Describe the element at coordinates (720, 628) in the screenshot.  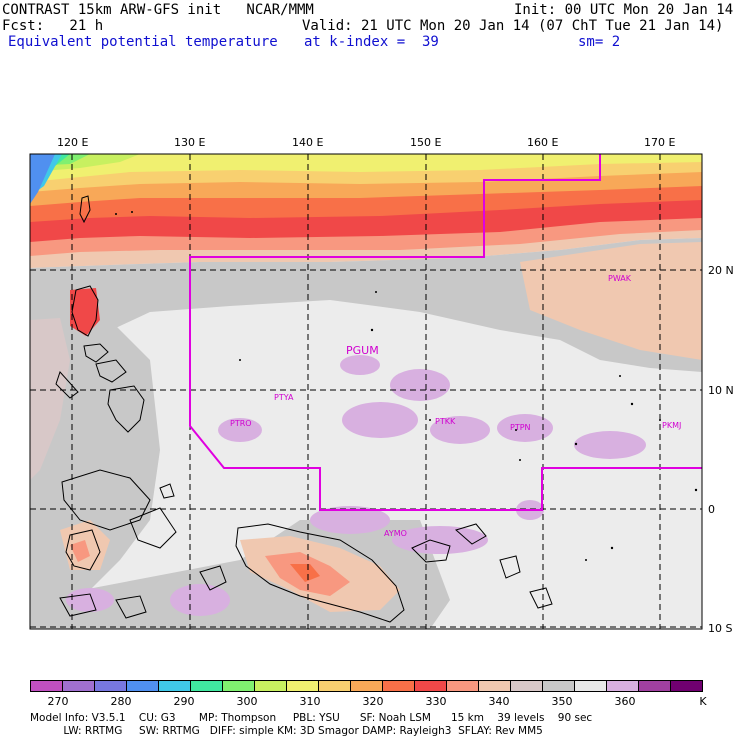
I see `lat-label: 10 S` at that location.